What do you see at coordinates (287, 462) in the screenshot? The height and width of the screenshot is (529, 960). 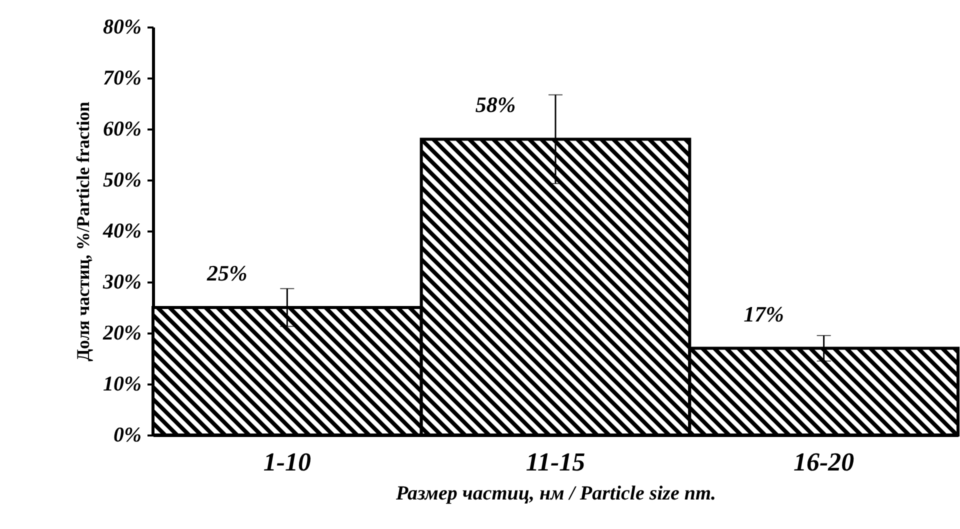 I see `x-tick-label: 1-10` at bounding box center [287, 462].